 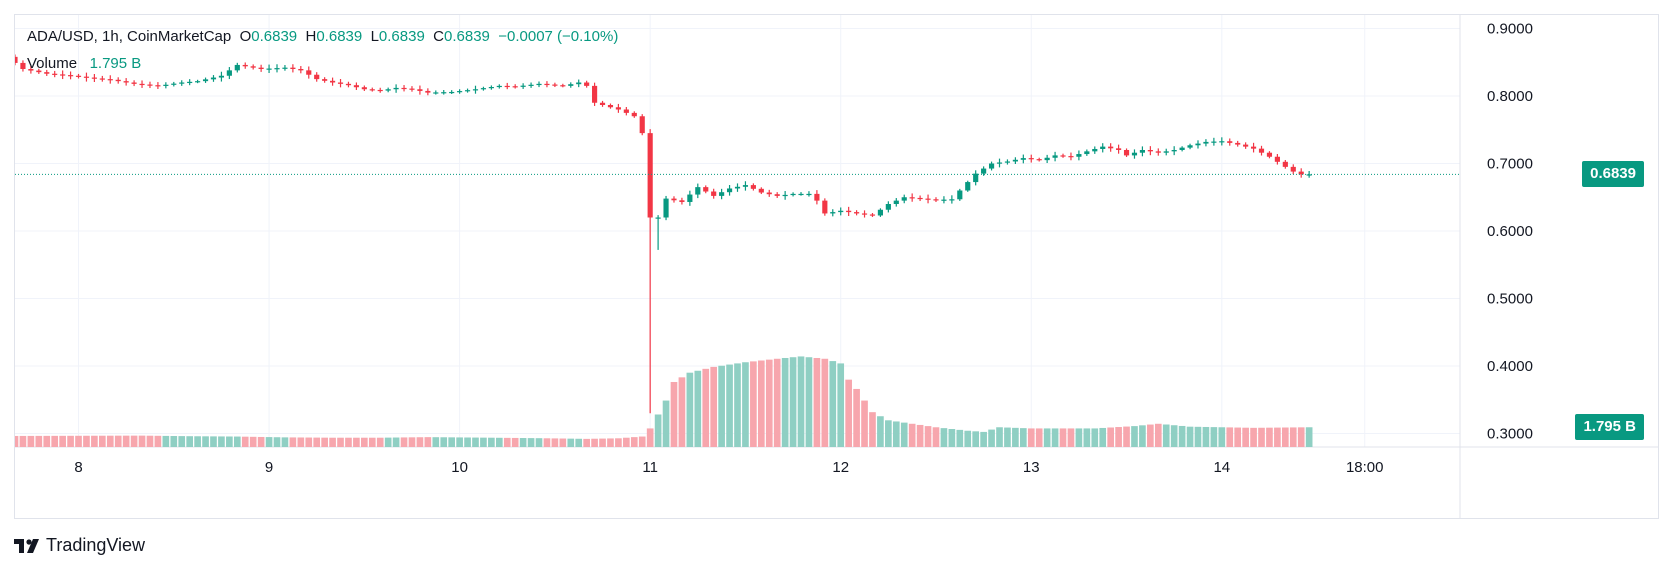 What do you see at coordinates (1510, 29) in the screenshot?
I see `y-tick-label: 0.9000` at bounding box center [1510, 29].